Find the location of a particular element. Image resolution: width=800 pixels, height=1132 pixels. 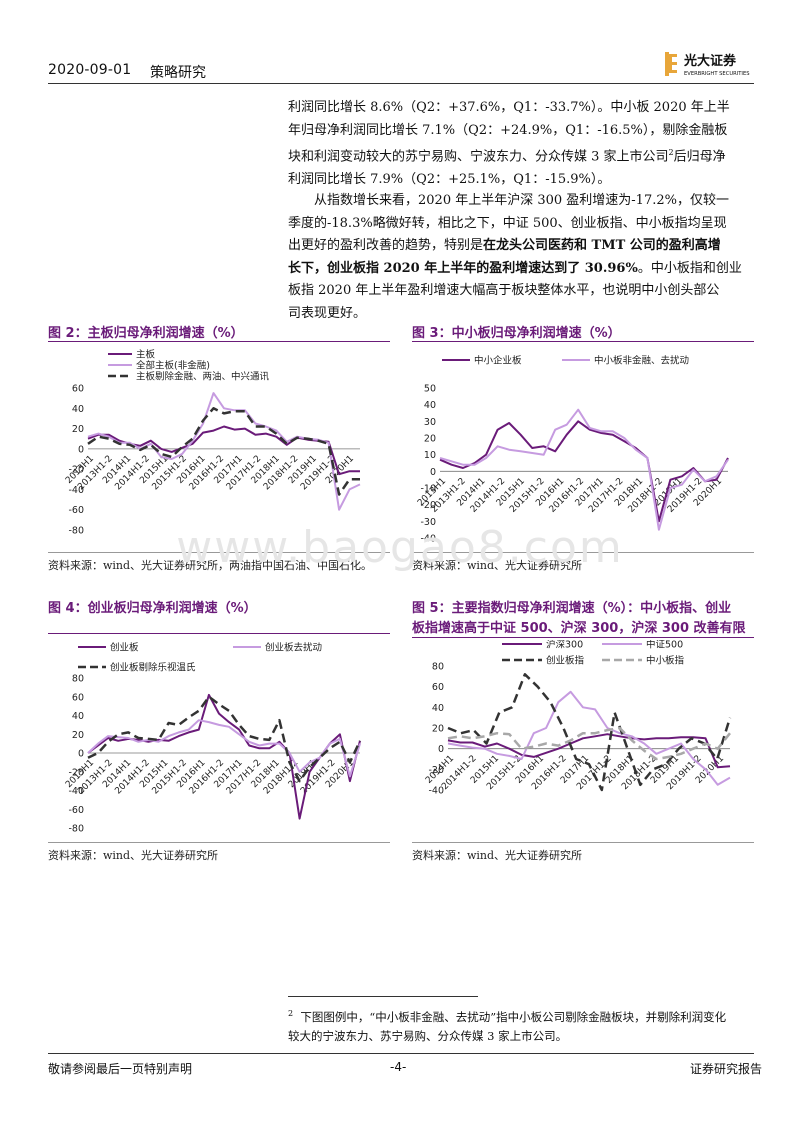

fig4-rule is located at coordinates (219, 633).